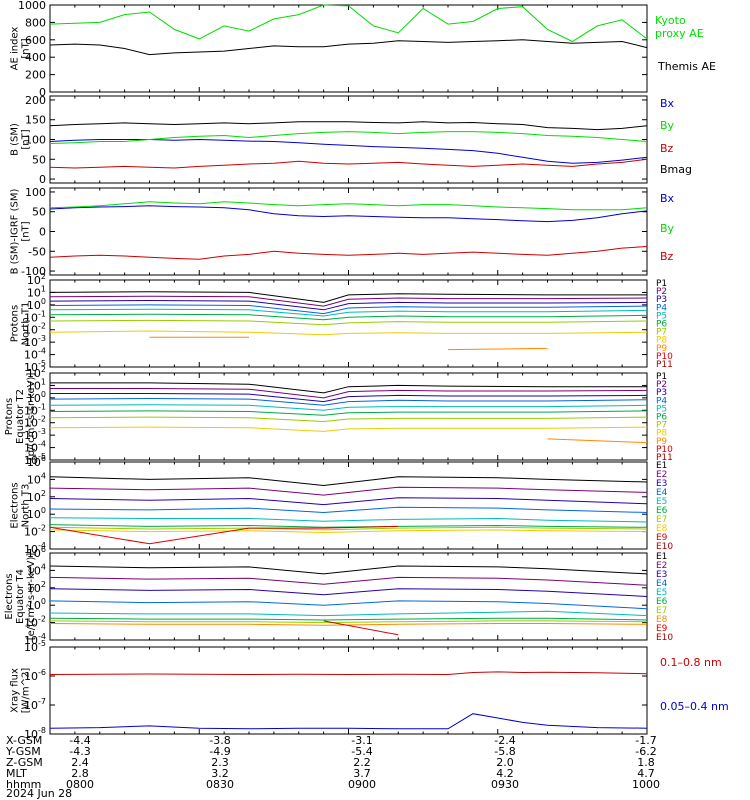 This screenshot has height=800, width=750. Describe the element at coordinates (694, 706) in the screenshot. I see `legend-entry: 0.05–0.4 nm` at that location.